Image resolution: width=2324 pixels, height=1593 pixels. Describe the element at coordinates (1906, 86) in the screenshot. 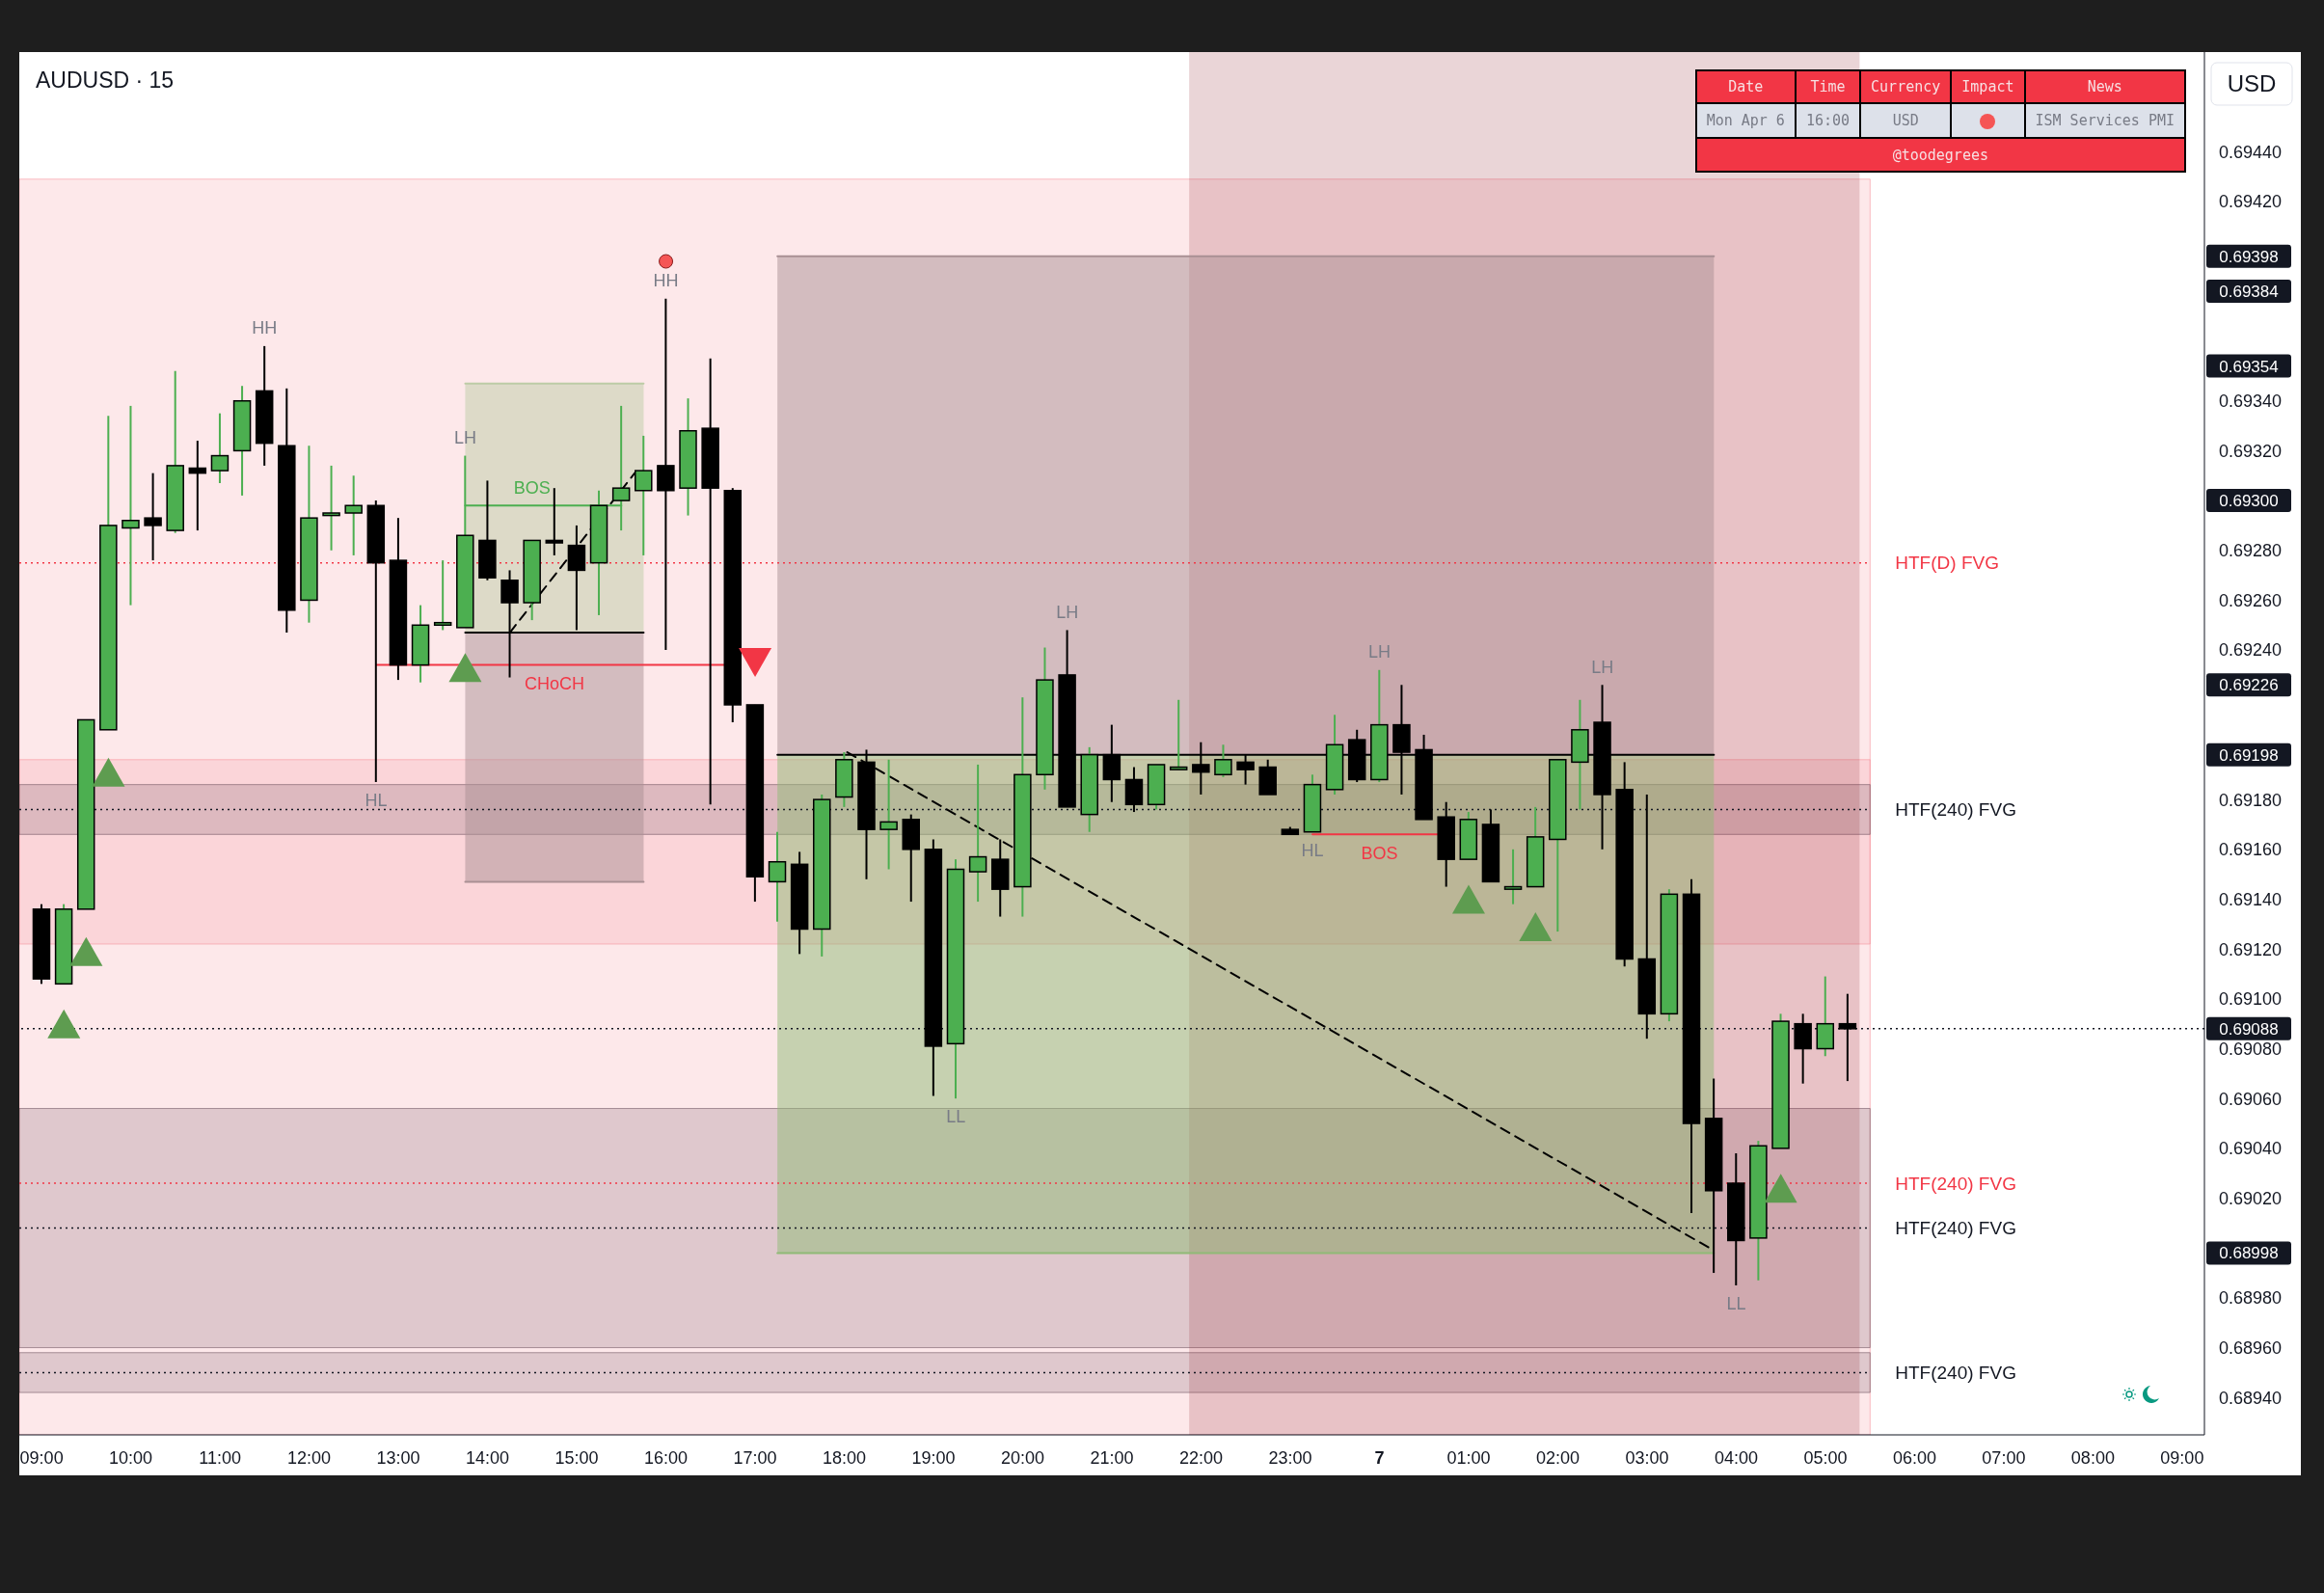

I see `annotation: Currency` at that location.